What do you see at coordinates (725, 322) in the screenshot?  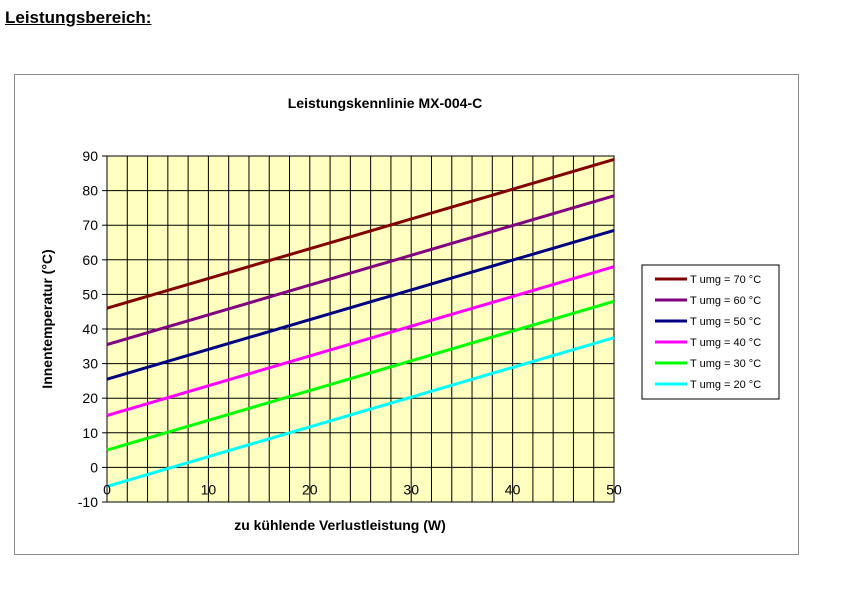 I see `legend-label: T umg = 50 °C` at bounding box center [725, 322].